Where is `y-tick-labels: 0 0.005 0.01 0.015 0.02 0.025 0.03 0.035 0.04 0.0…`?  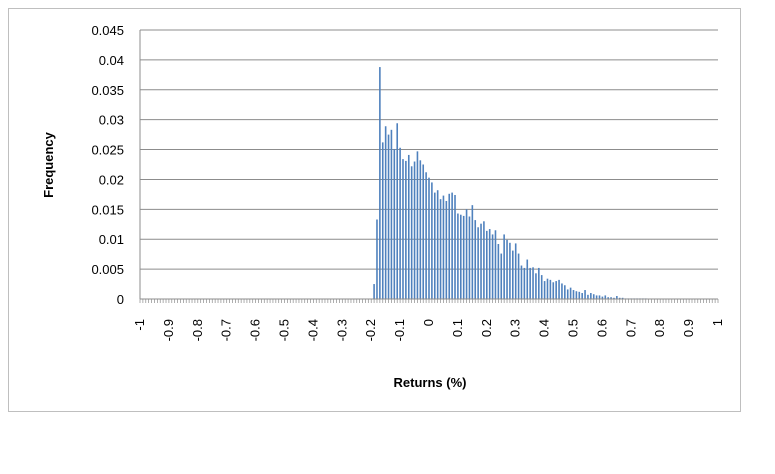
y-tick-labels: 0 0.005 0.01 0.015 0.02 0.025 0.03 0.035 0.04 0.0… is located at coordinates (107, 165).